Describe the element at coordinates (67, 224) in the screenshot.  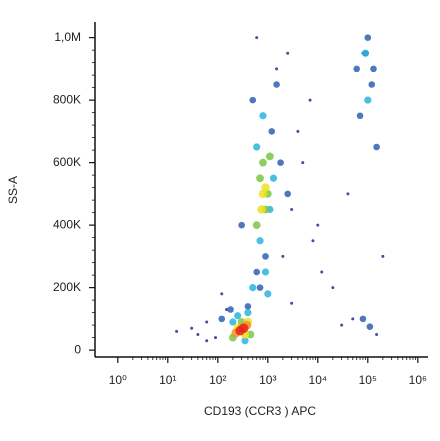
I see `y-tick-label: 400K` at that location.